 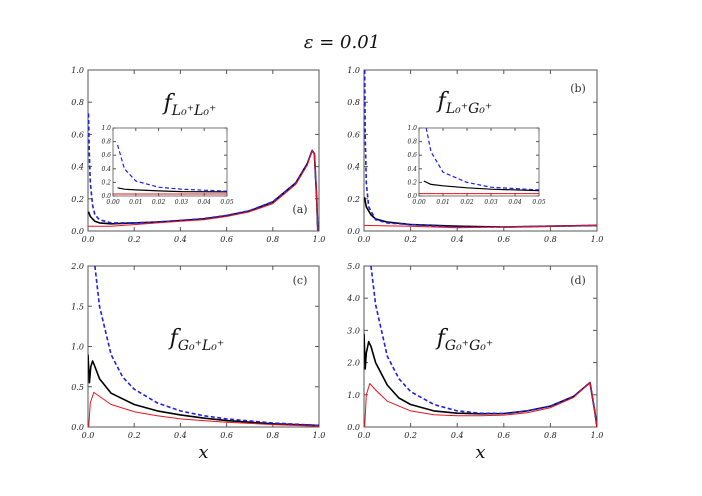 I want to click on panel-b-ytick-label: 1.0, so click(x=353, y=70).